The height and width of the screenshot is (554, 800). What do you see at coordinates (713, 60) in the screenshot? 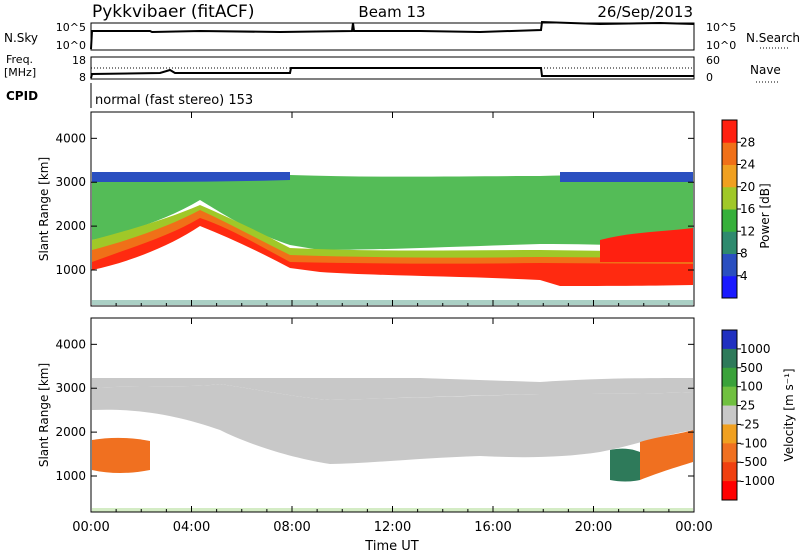
I see `nave-tick-top: 60` at bounding box center [713, 60].